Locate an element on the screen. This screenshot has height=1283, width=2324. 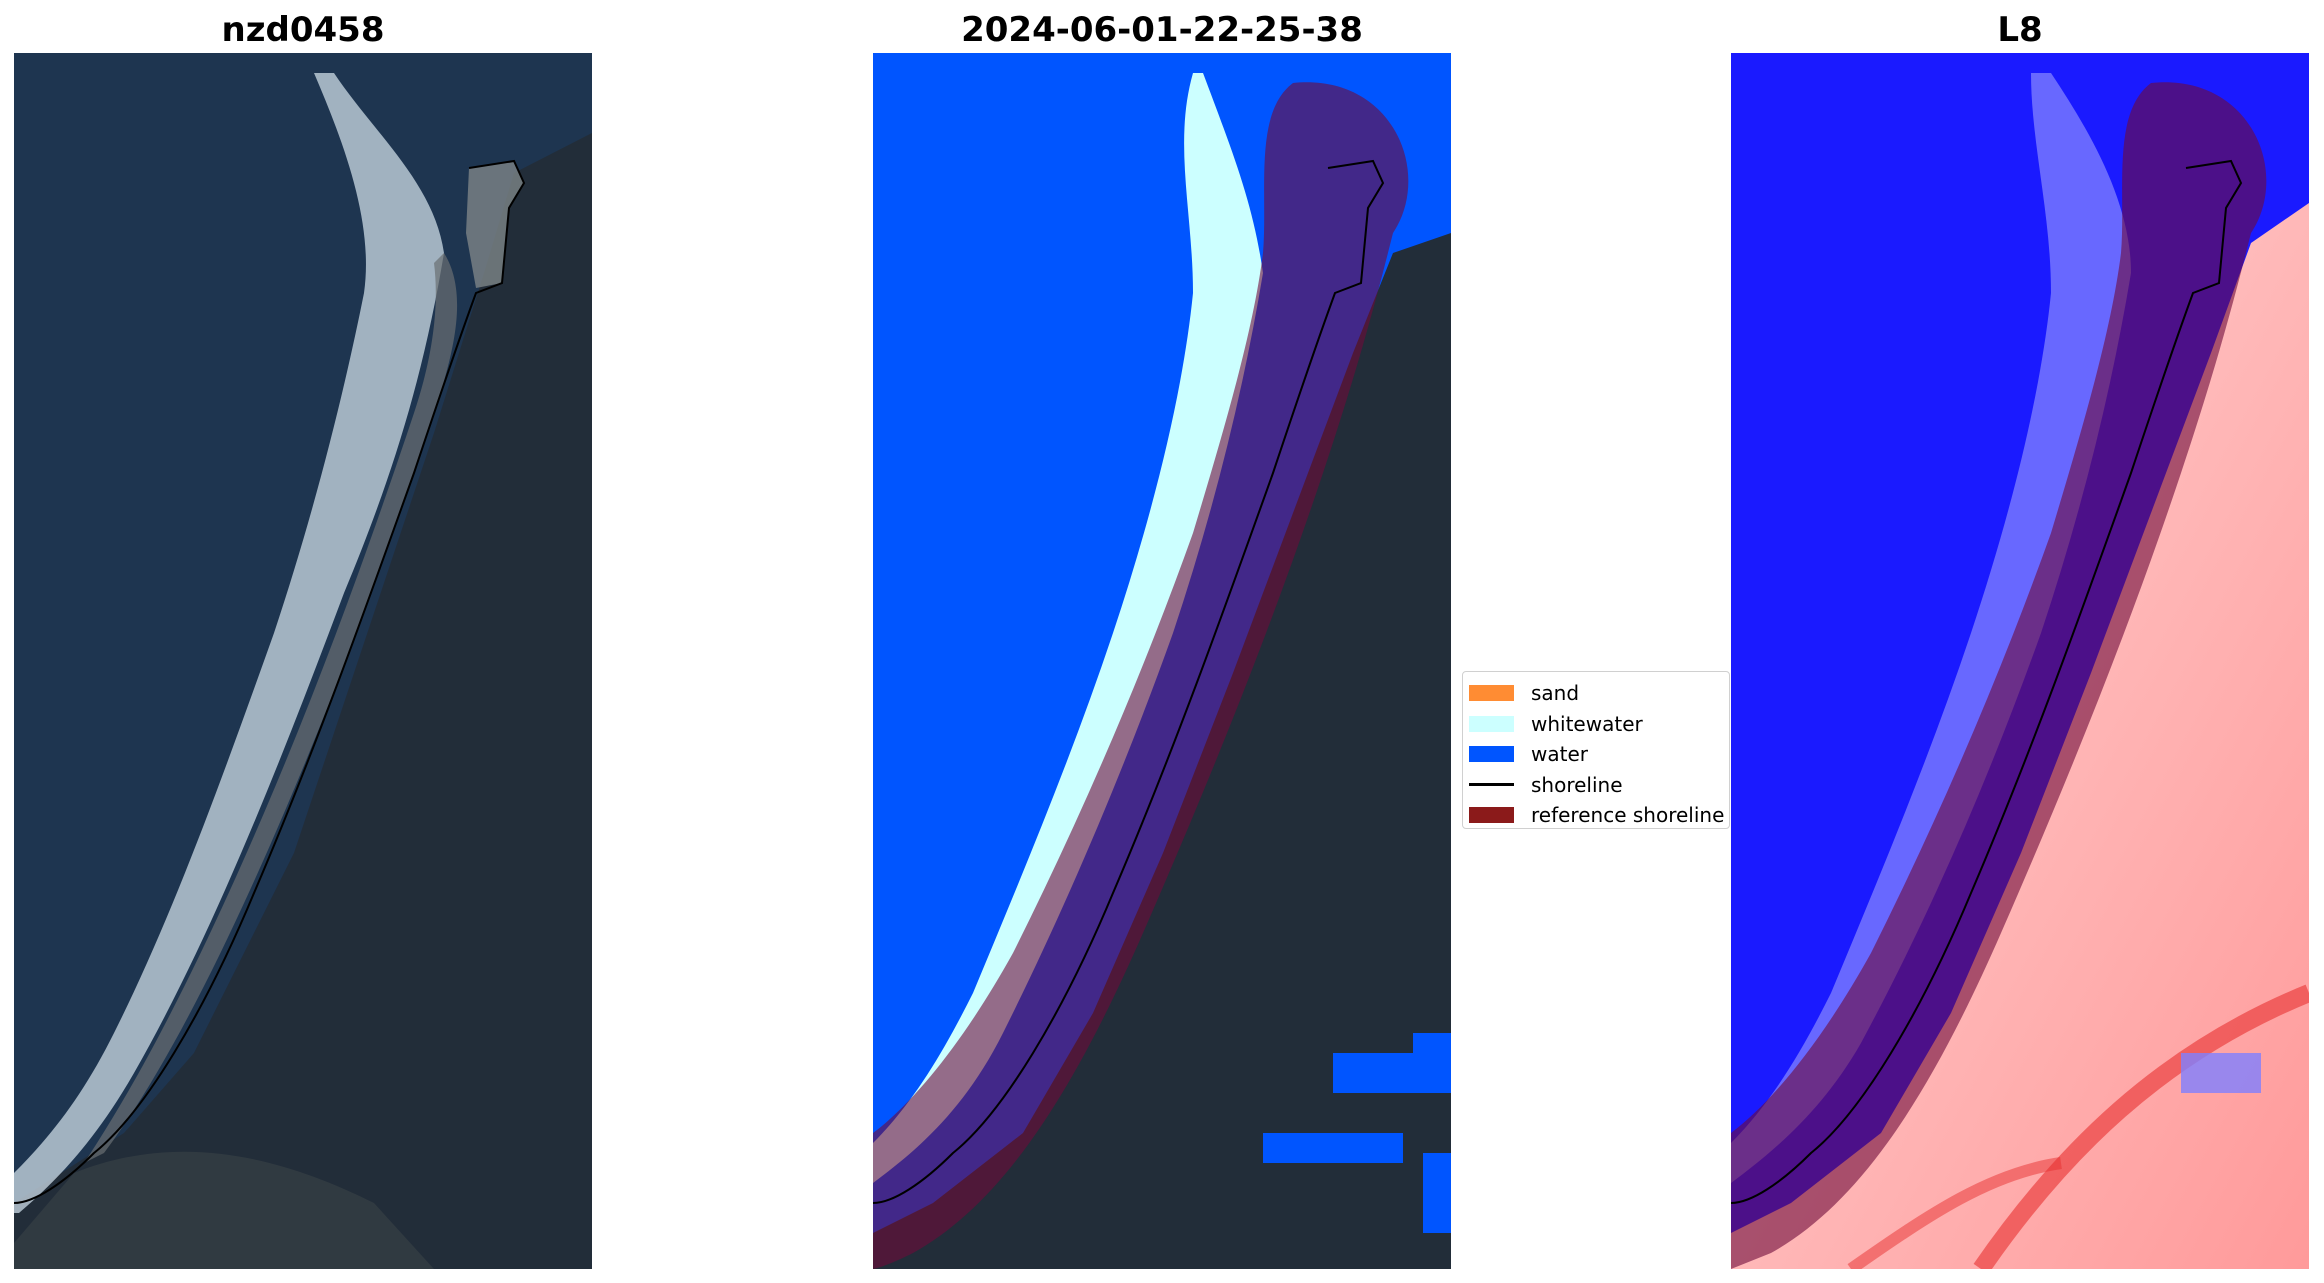
legend-swatch-water is located at coordinates (1491, 754).